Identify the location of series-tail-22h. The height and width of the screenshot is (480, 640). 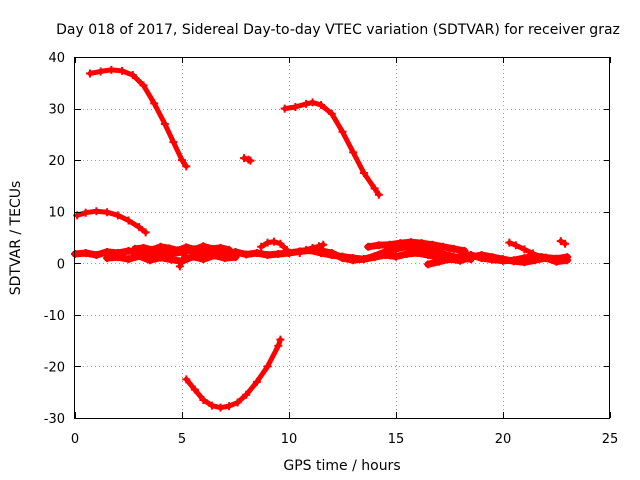
(563, 242).